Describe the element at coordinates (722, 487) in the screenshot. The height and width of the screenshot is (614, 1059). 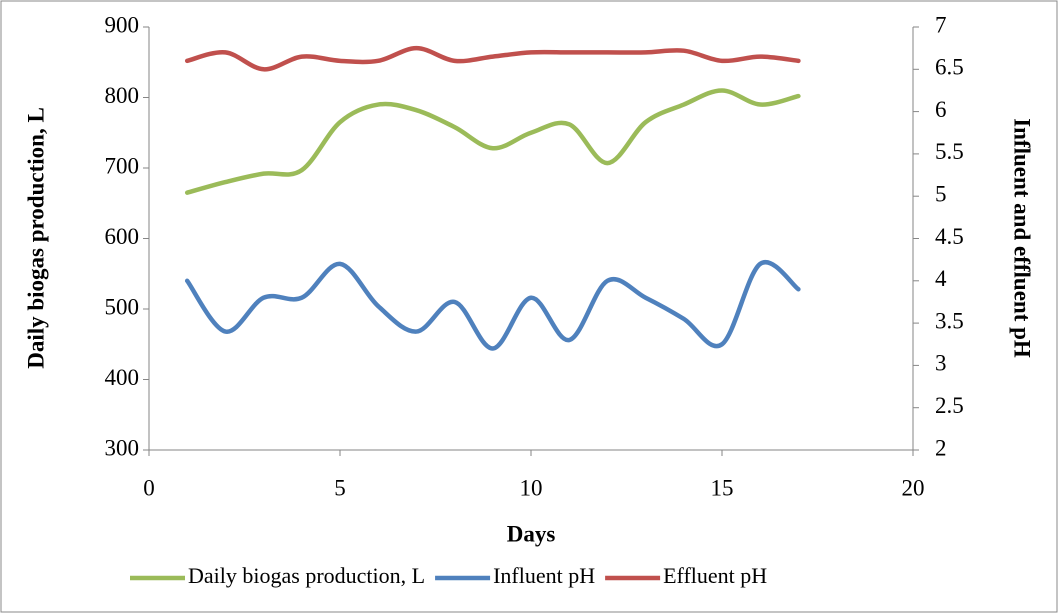
I see `x-tick-label: 15` at that location.